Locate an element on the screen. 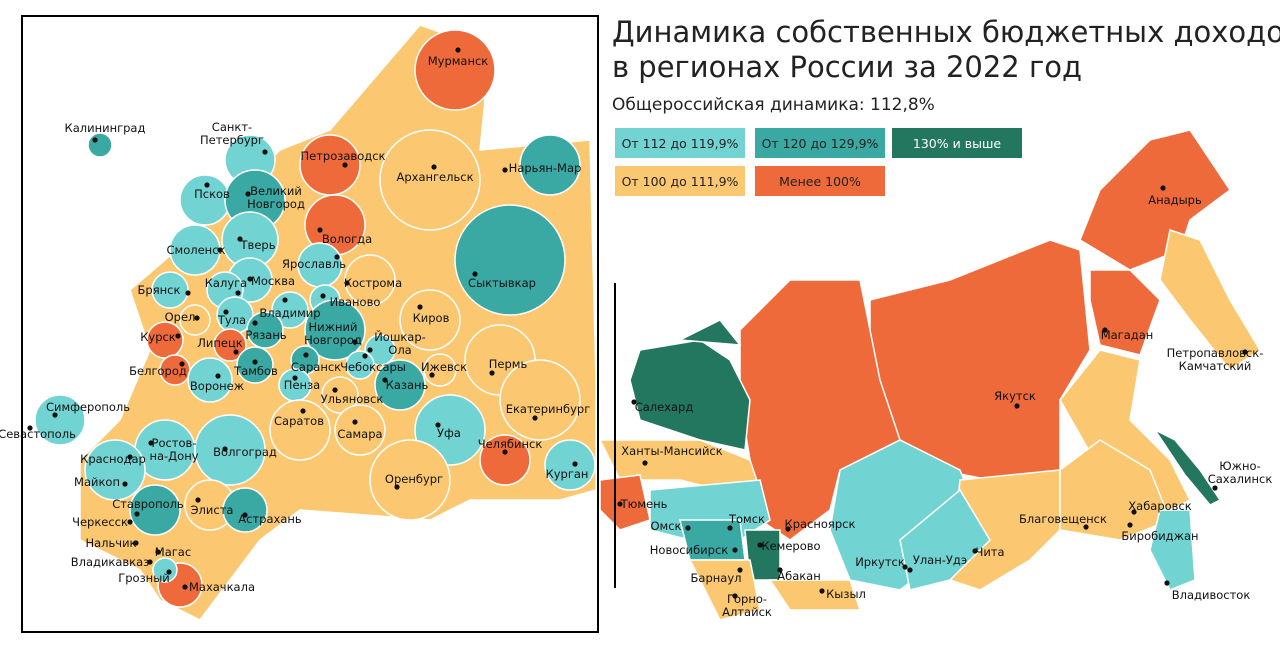  city-label: Сахалинск is located at coordinates (1240, 479).